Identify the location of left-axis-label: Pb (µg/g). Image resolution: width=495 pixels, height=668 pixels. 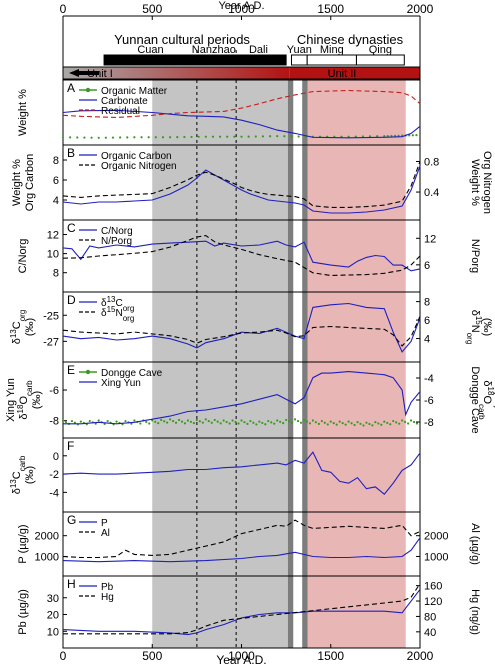
(23, 611).